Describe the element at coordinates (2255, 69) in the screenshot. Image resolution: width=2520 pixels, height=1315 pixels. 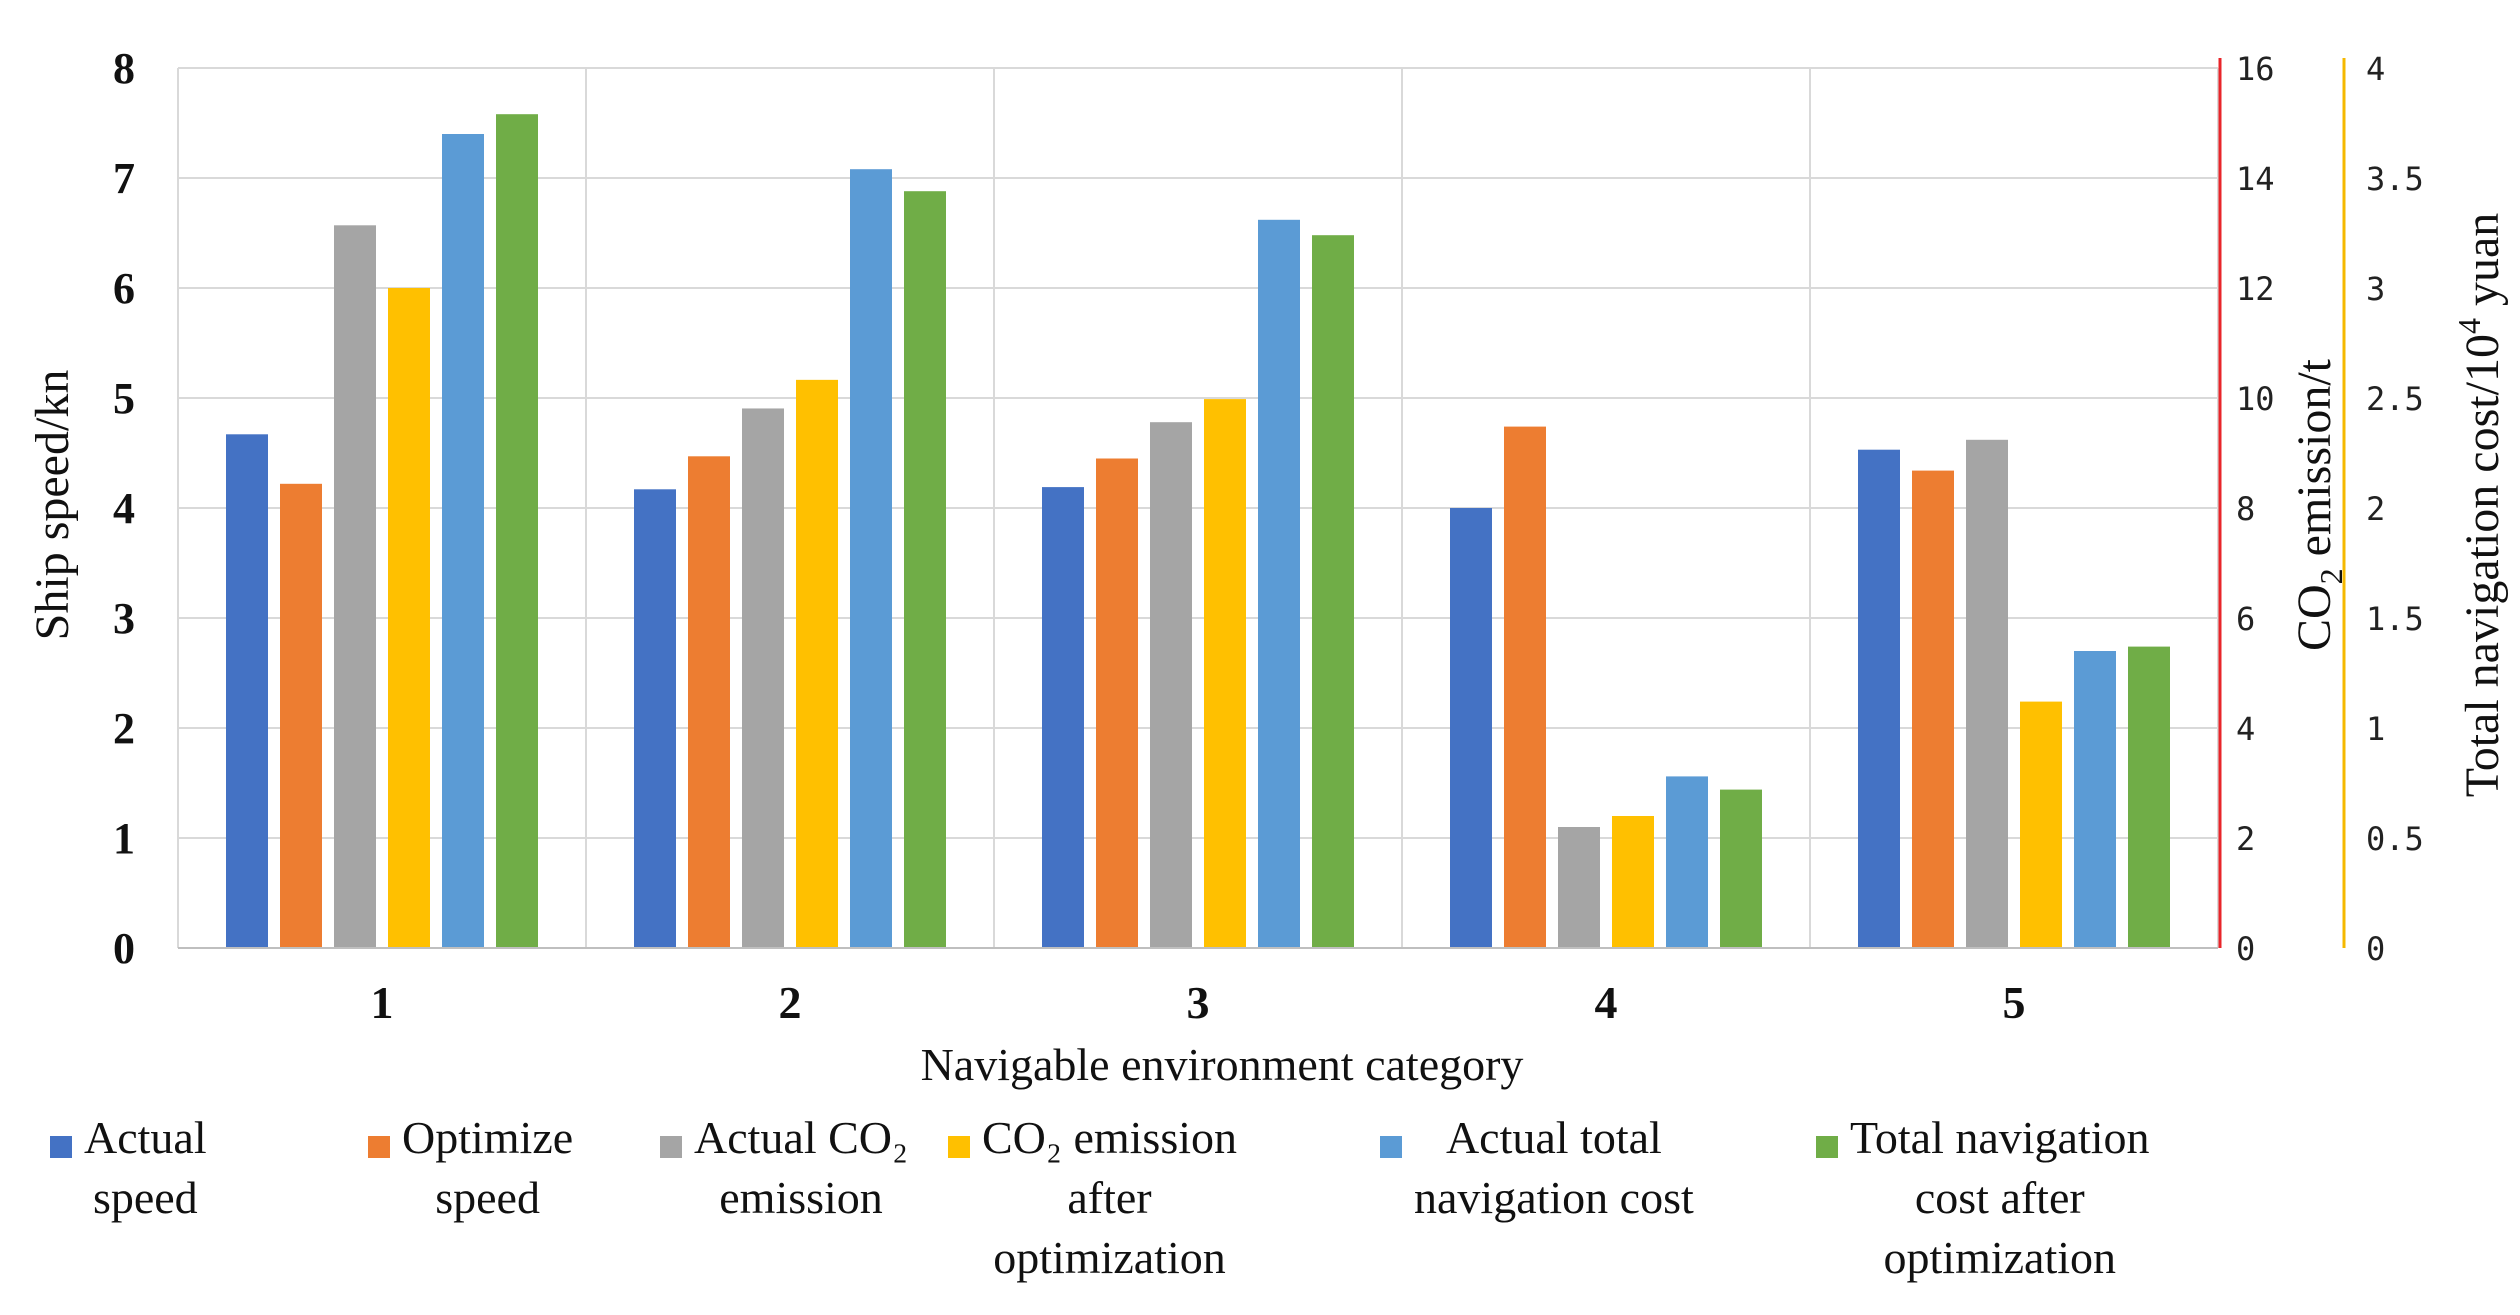
I see `co2-tick-label: 16` at that location.